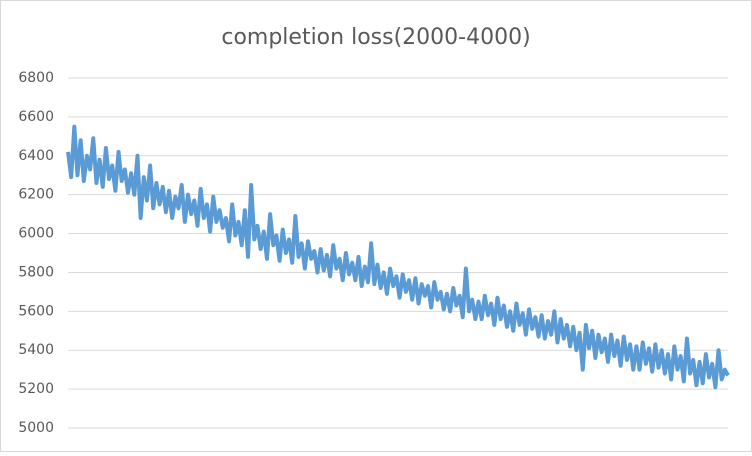  Describe the element at coordinates (36, 117) in the screenshot. I see `y-tick-label: 6600` at that location.